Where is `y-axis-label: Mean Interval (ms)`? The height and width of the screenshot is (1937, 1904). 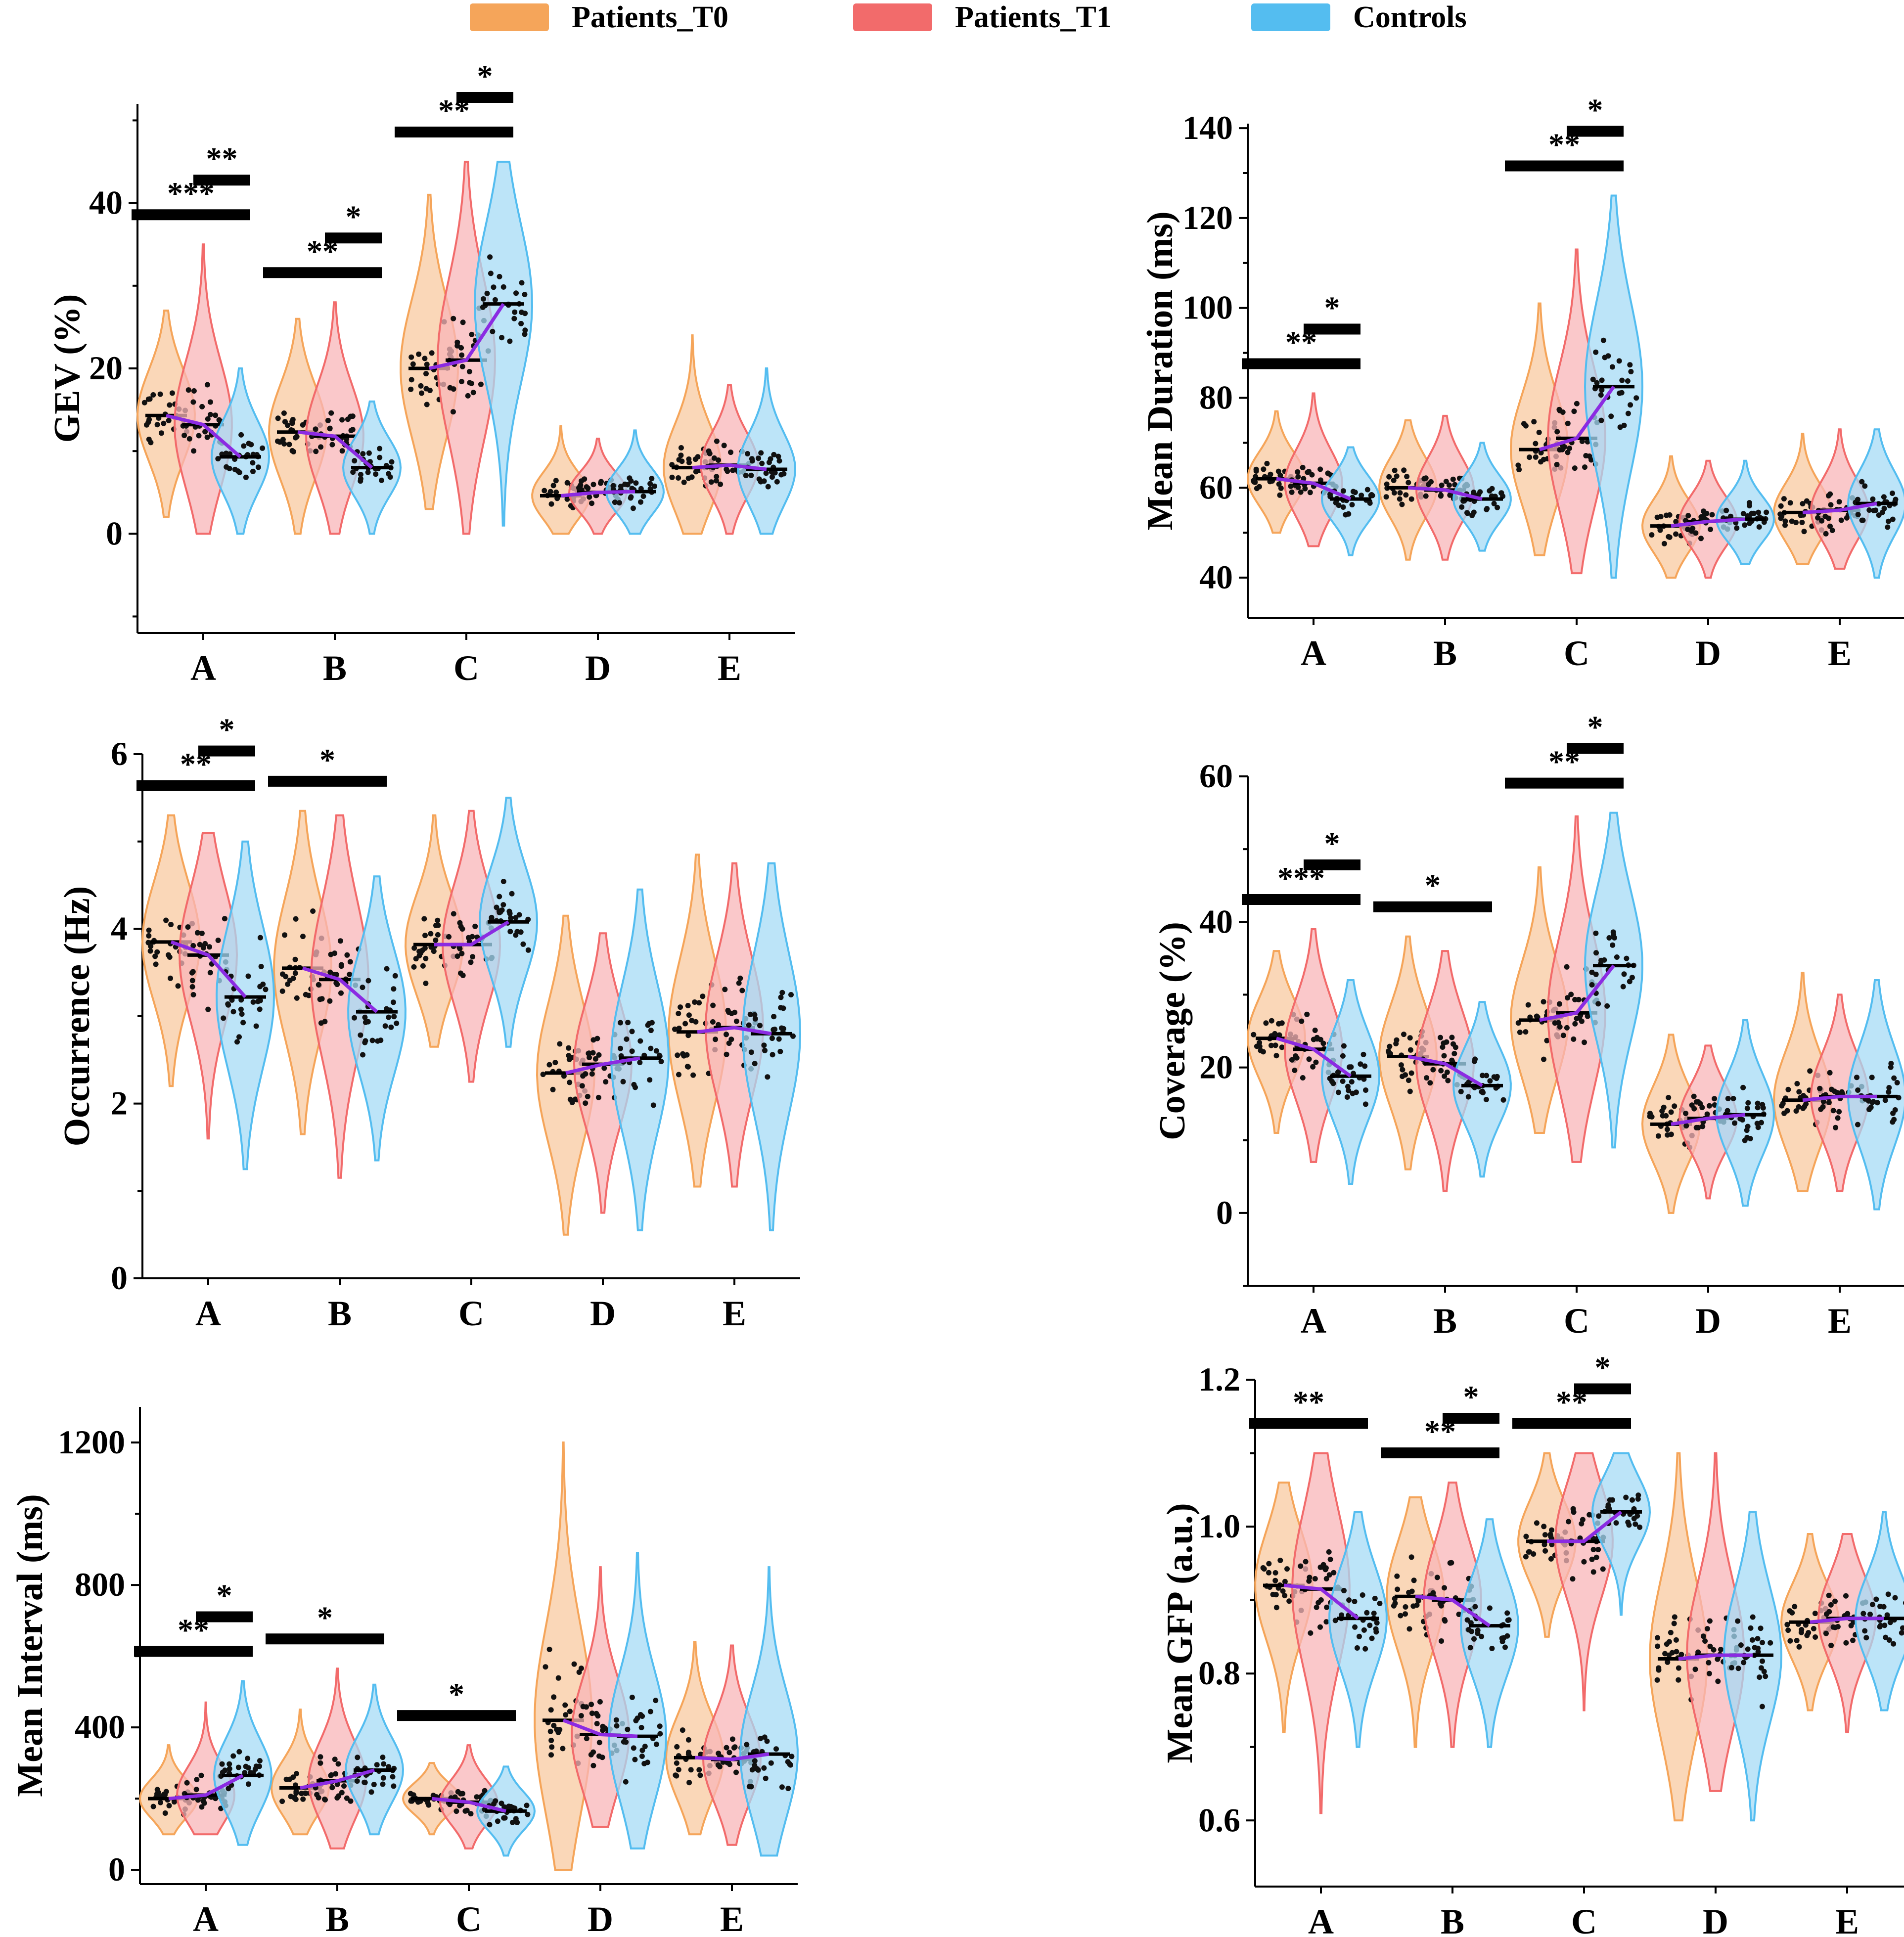
y-axis-label: Mean Interval (ms) is located at coordinates (30, 1645).